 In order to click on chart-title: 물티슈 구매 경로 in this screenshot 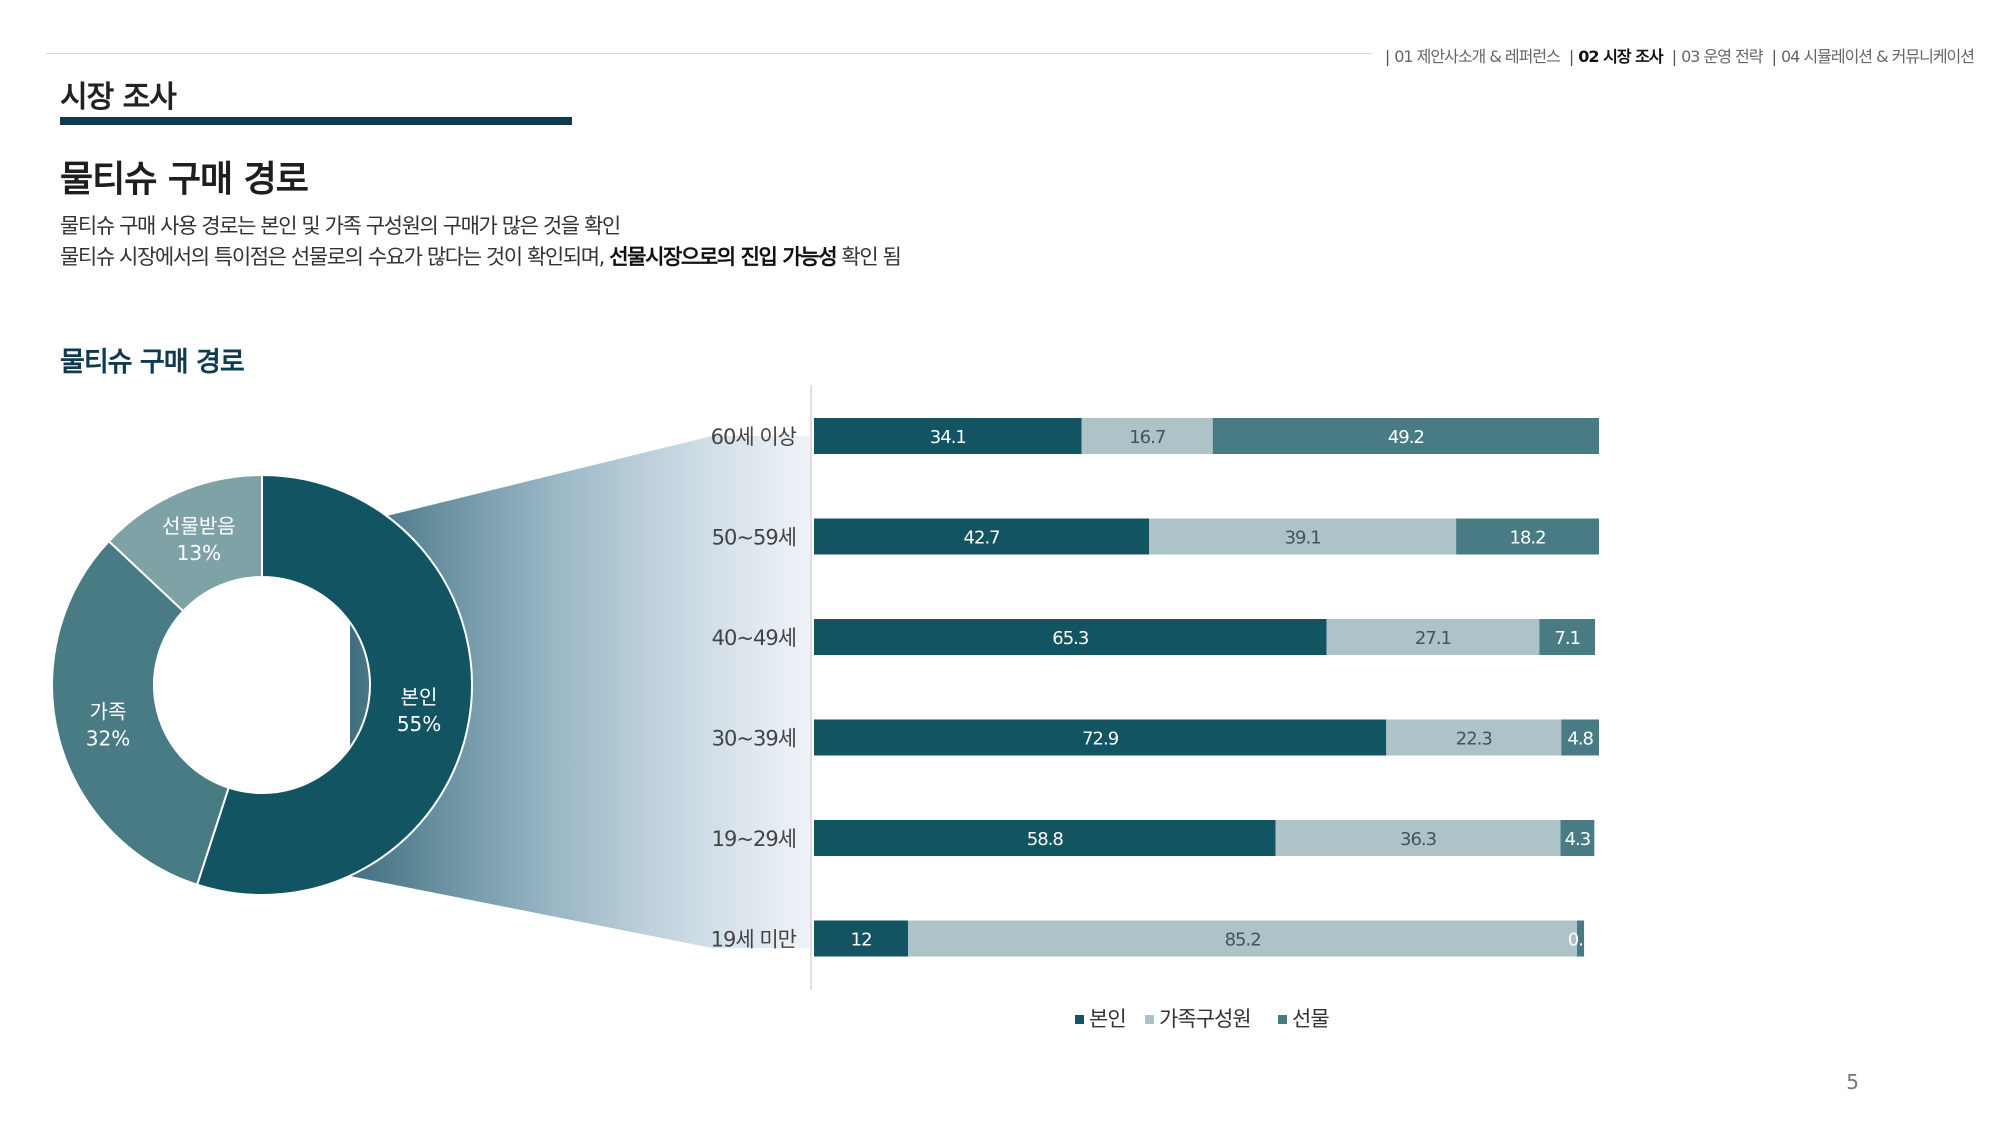, I will do `click(152, 362)`.